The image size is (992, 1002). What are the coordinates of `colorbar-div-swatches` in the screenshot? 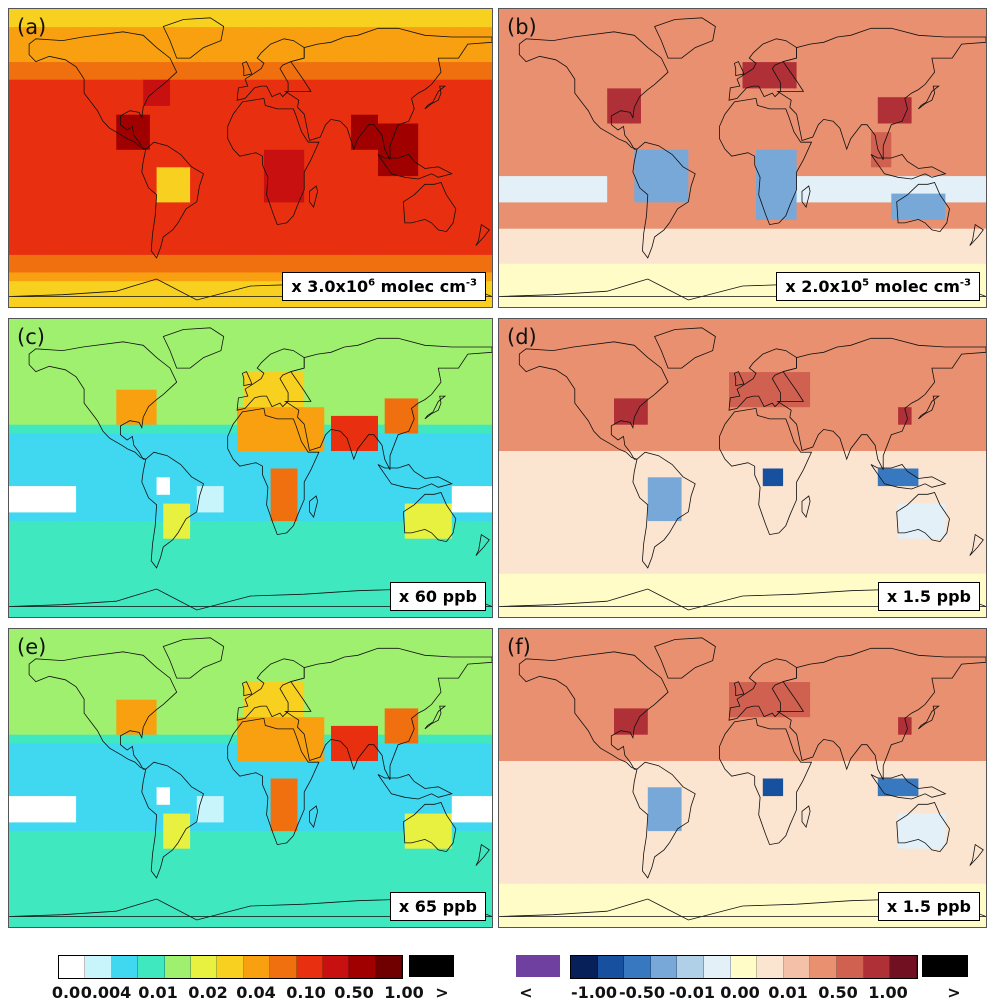 It's located at (744, 967).